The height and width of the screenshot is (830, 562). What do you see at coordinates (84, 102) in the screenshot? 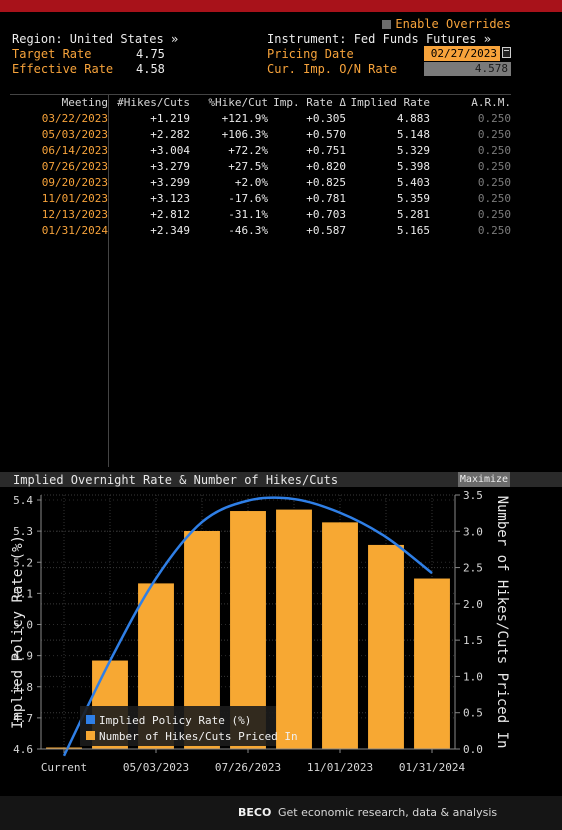
I see `column-header-meeting: Meeting` at bounding box center [84, 102].